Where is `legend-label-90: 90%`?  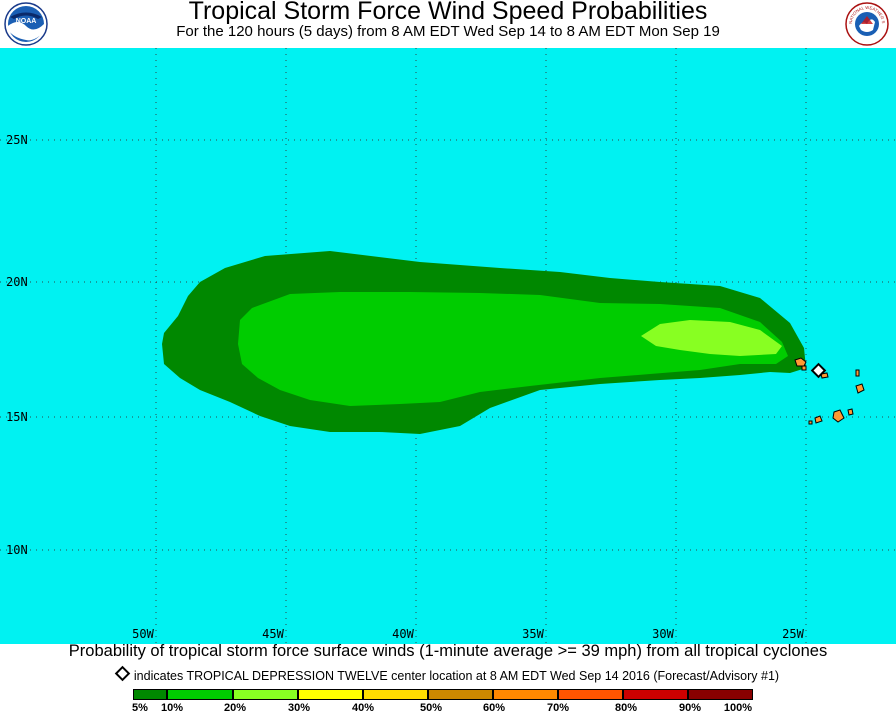
legend-label-90: 90% is located at coordinates (690, 708).